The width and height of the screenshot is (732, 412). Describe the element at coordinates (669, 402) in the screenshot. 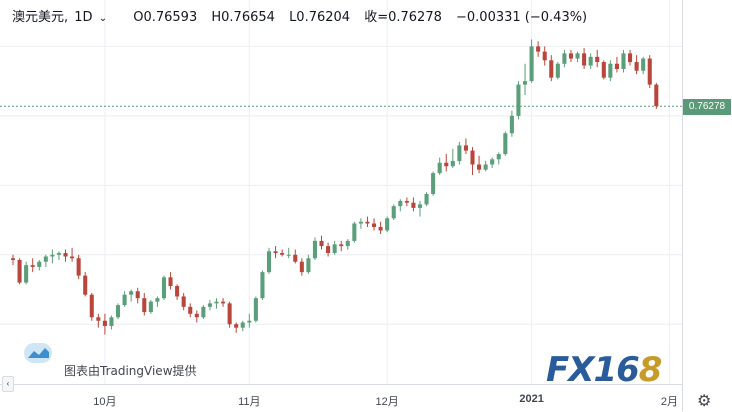

I see `time-axis-tick: 2月` at that location.